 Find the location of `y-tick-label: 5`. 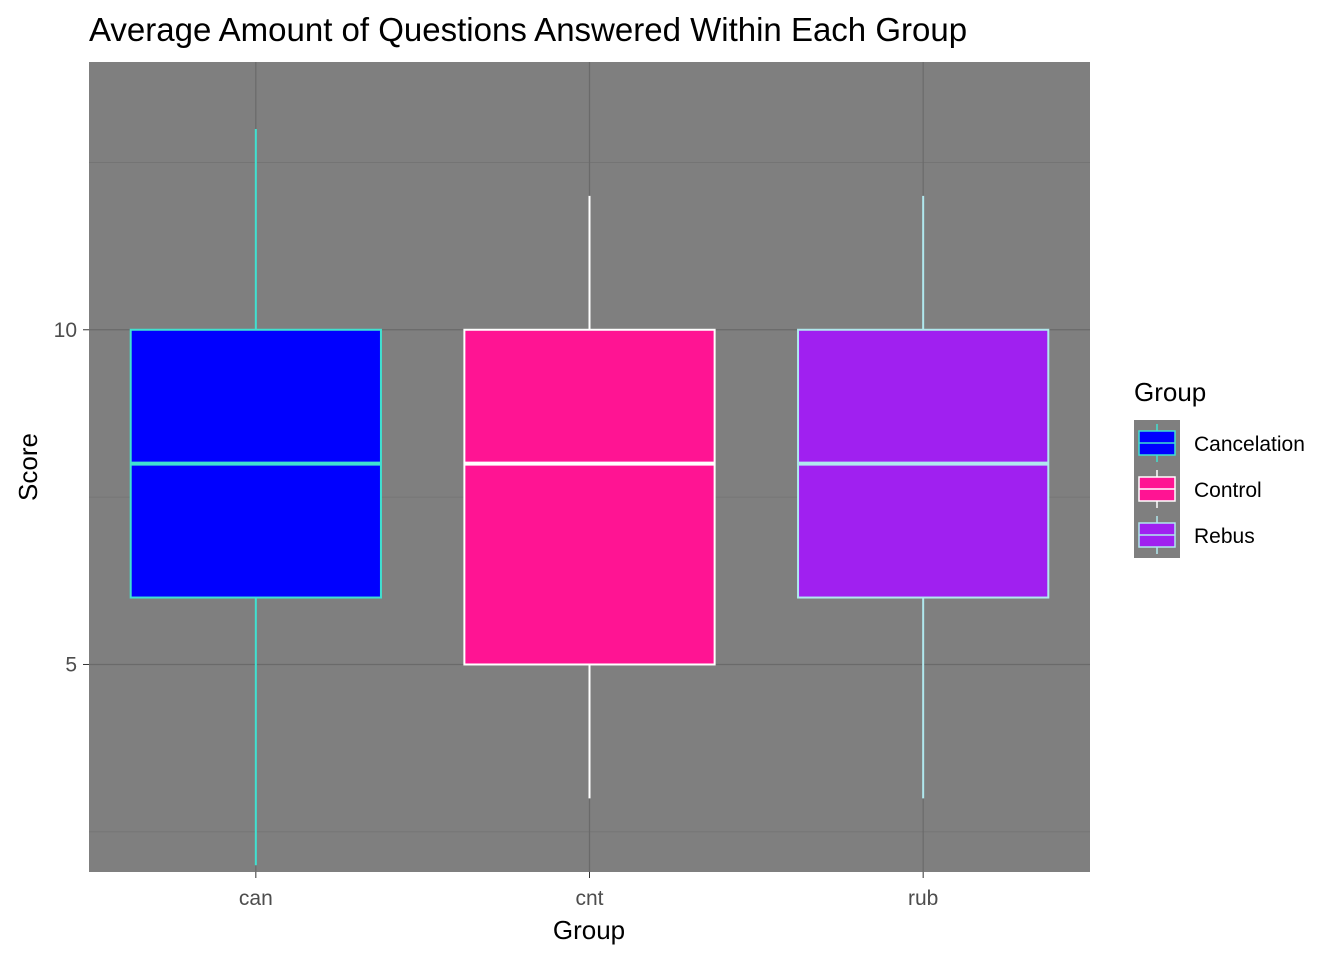

y-tick-label: 5 is located at coordinates (71, 664).